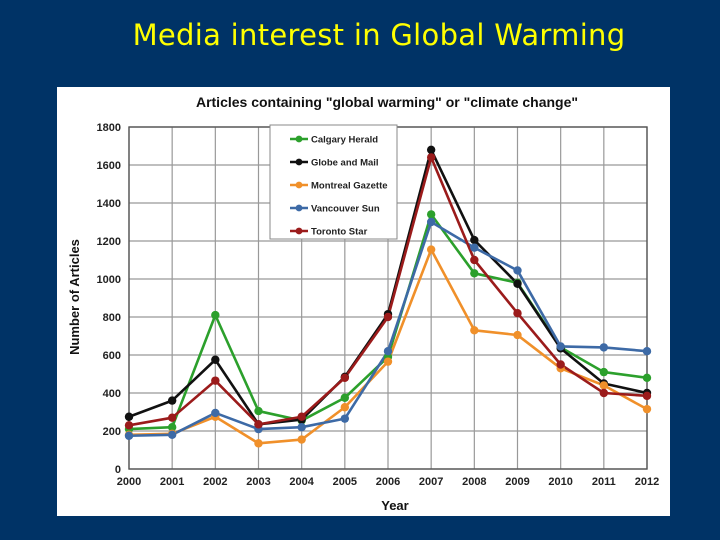 Image resolution: width=720 pixels, height=540 pixels. Describe the element at coordinates (299, 139) in the screenshot. I see `legend-marker-calgary-herald` at that location.